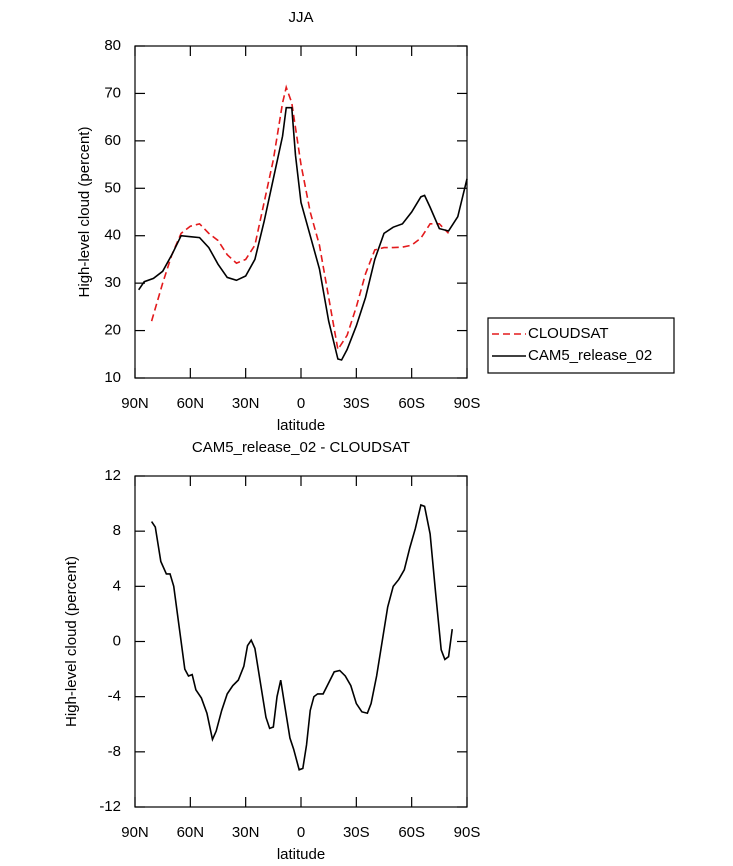 This screenshot has width=733, height=866. What do you see at coordinates (114, 751) in the screenshot?
I see `y-tick-label: -8` at bounding box center [114, 751].